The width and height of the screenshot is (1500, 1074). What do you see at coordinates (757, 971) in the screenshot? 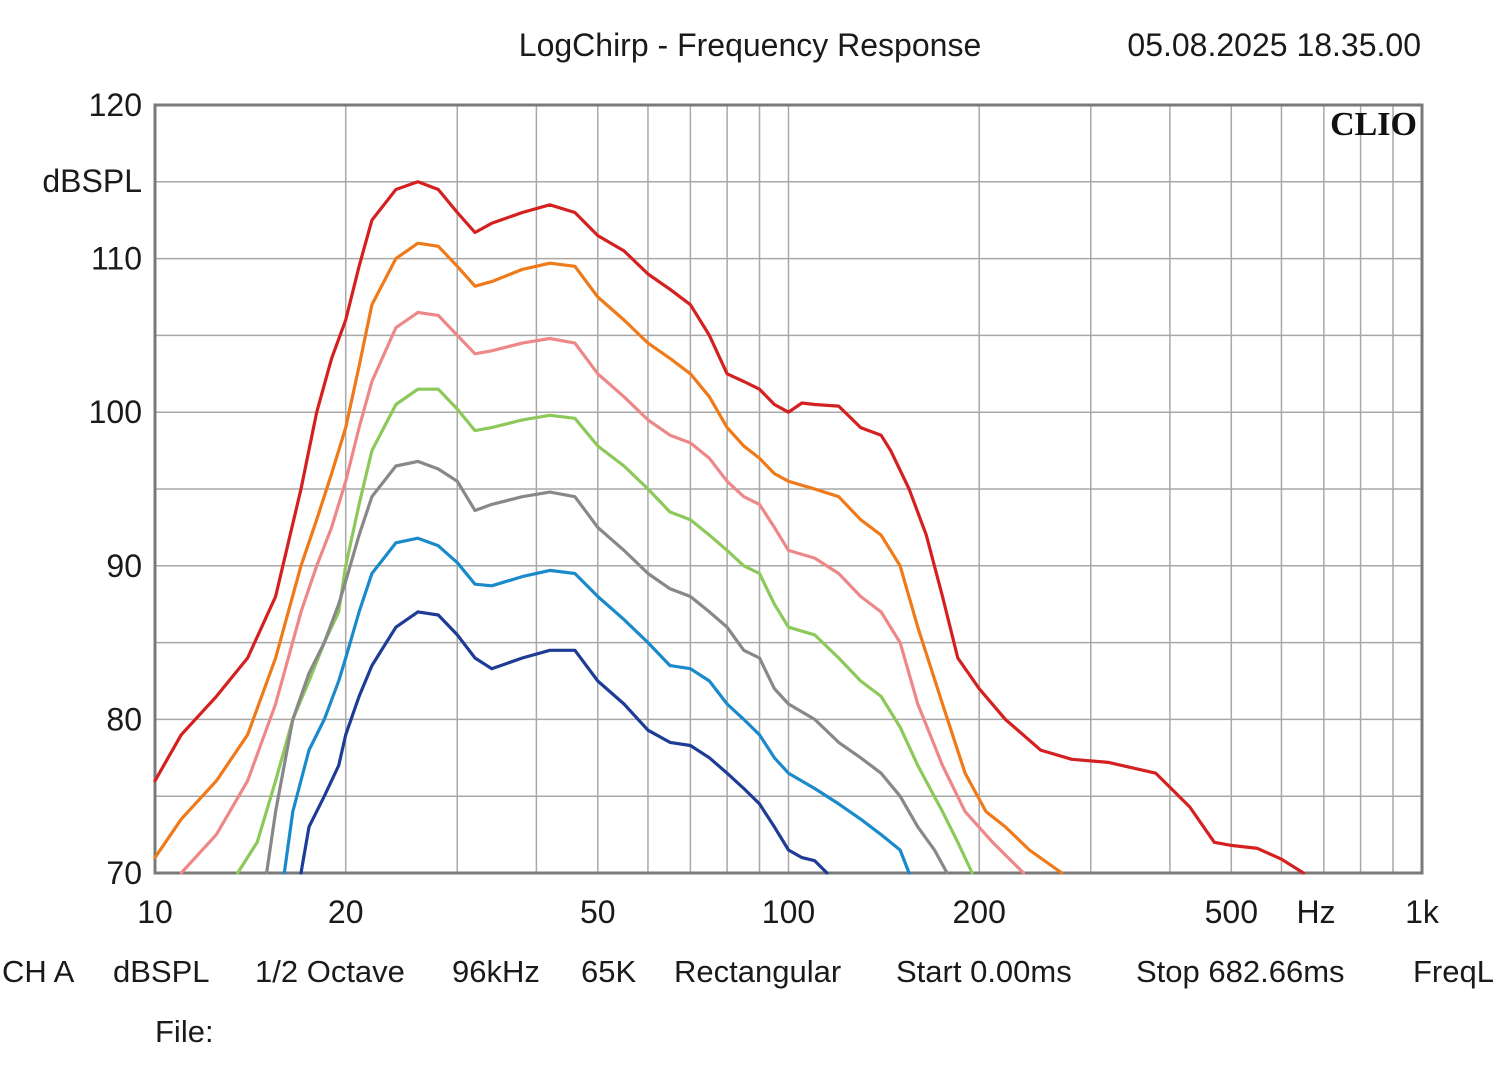
I see `footer-item: Rectangular` at bounding box center [757, 971].